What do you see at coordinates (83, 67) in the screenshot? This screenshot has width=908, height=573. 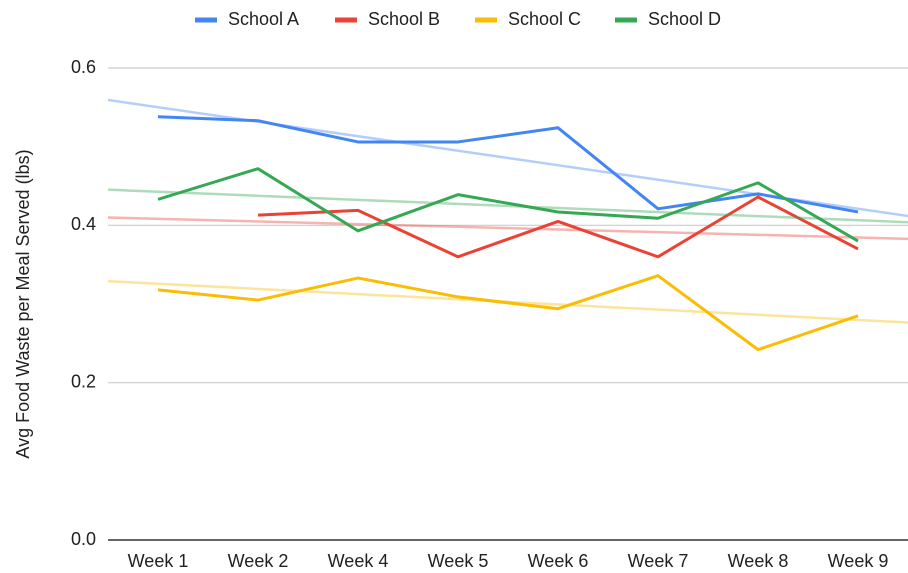 I see `y-tick-label: 0.6` at bounding box center [83, 67].